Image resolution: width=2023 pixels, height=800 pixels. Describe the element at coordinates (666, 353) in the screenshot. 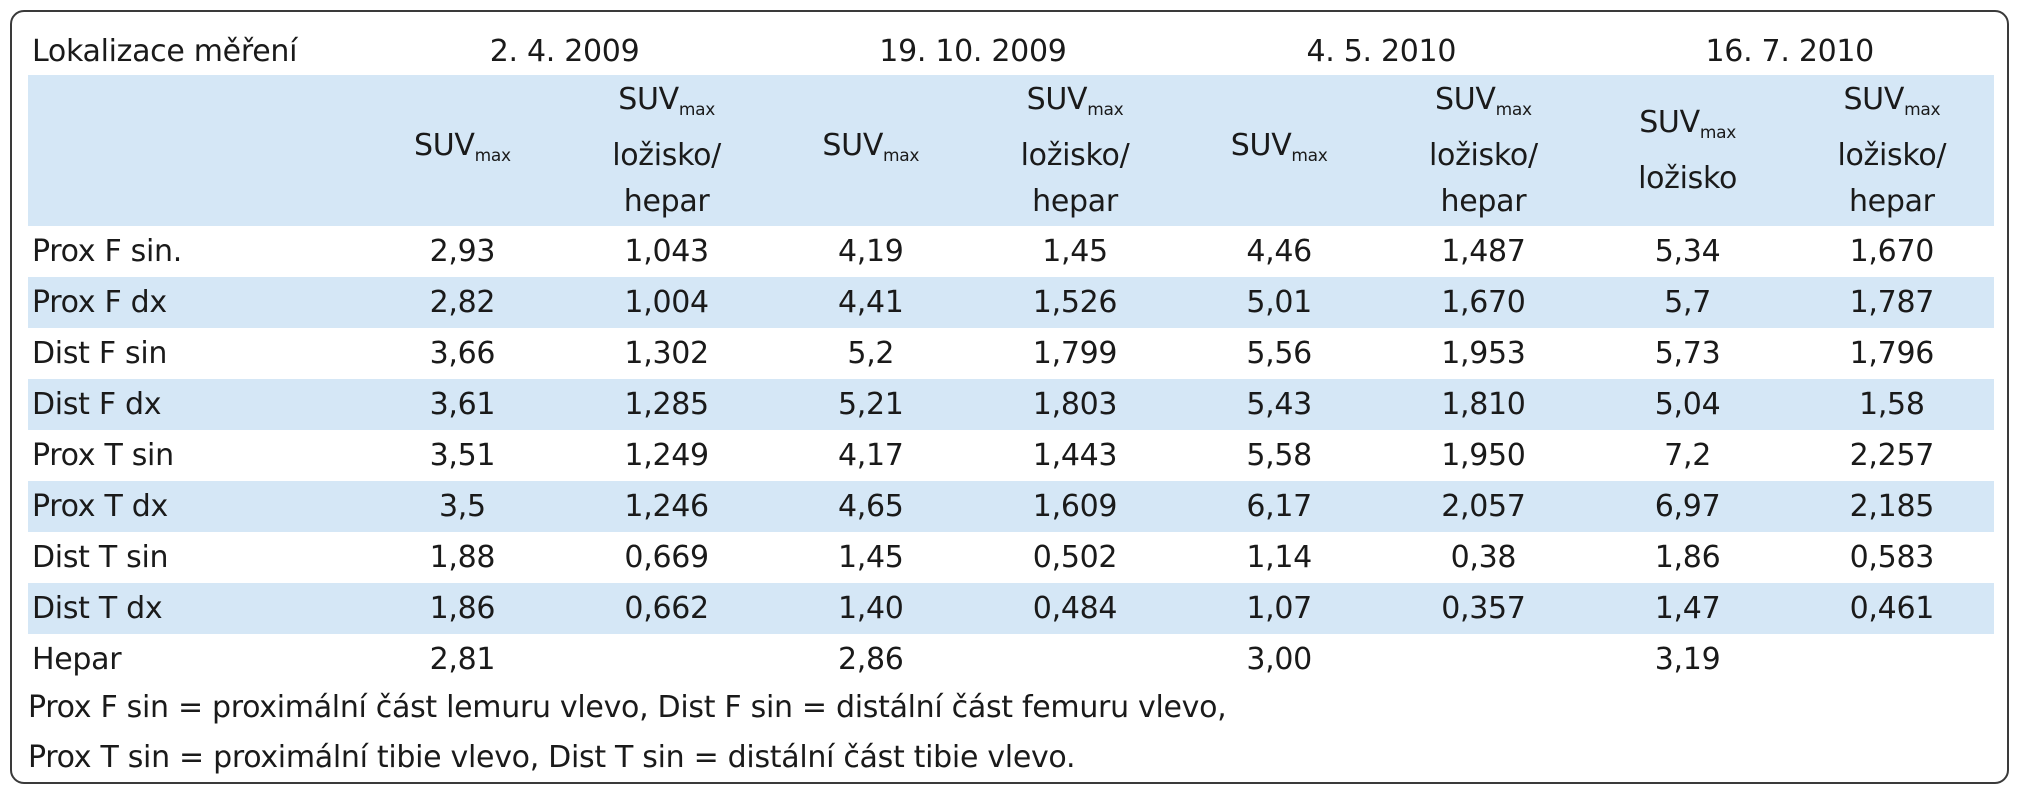

I see `table-cell: 1,302` at that location.